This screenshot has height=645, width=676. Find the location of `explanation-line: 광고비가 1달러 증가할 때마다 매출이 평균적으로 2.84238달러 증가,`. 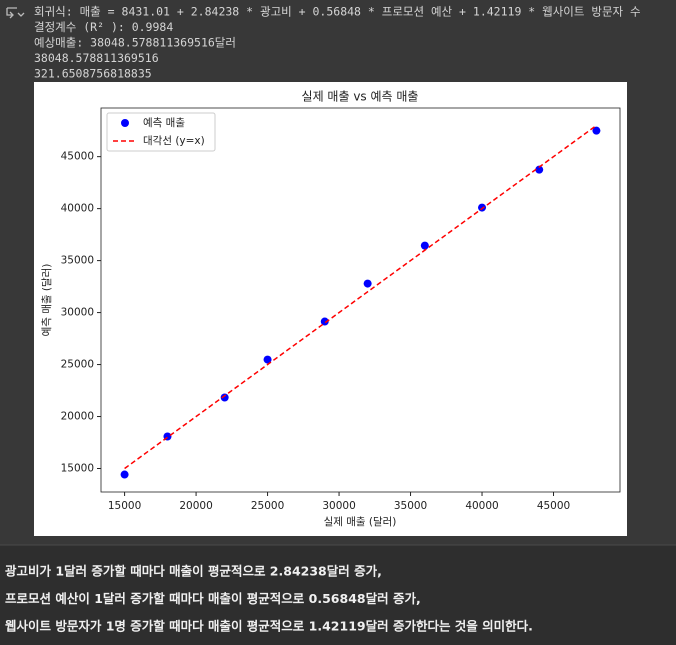

explanation-line: 광고비가 1달러 증가할 때마다 매출이 평균적으로 2.84238달러 증가, is located at coordinates (193, 571).